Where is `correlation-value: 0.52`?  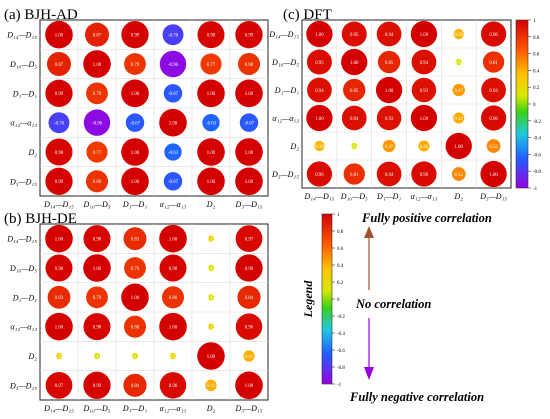 correlation-value: 0.52 is located at coordinates (459, 175).